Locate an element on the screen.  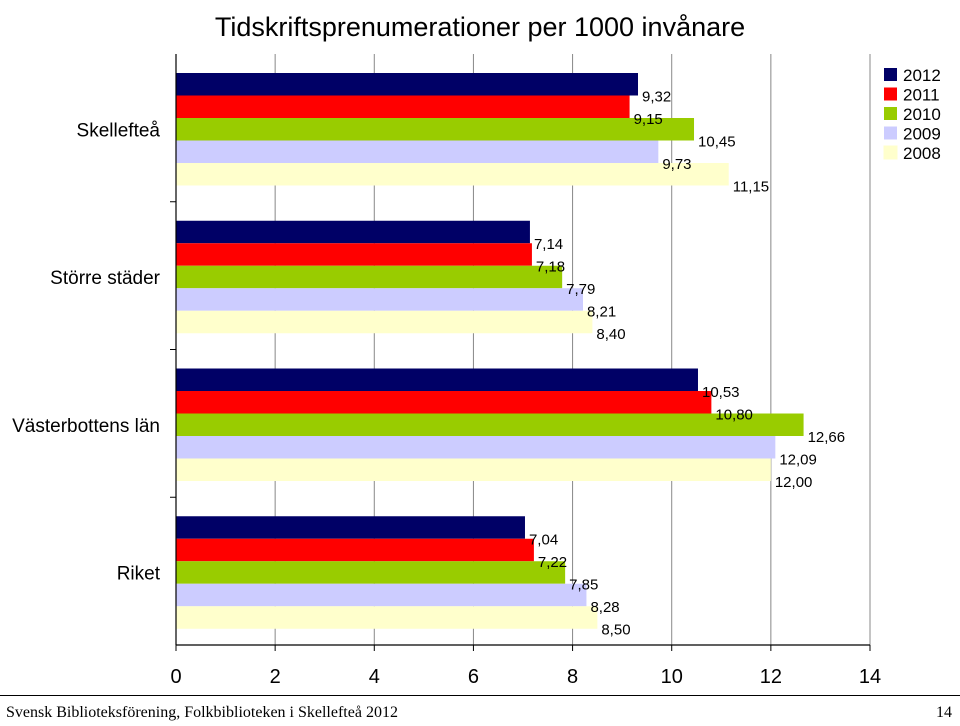
data-label-2008-1: 11,15 is located at coordinates (751, 186).